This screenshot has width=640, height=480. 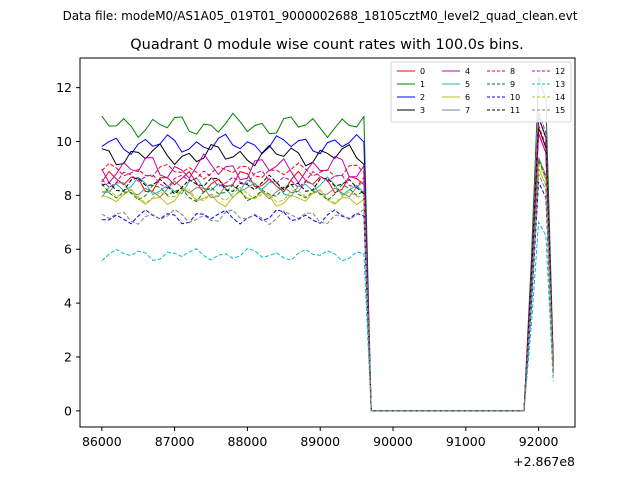 What do you see at coordinates (64, 87) in the screenshot?
I see `y-tick-label: 12` at bounding box center [64, 87].